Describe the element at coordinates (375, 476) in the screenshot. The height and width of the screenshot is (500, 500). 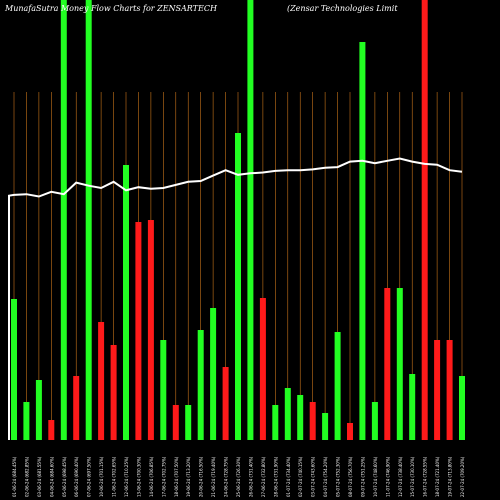
I see `x-tick-label: 10-07-24 (748.60%)` at that location.